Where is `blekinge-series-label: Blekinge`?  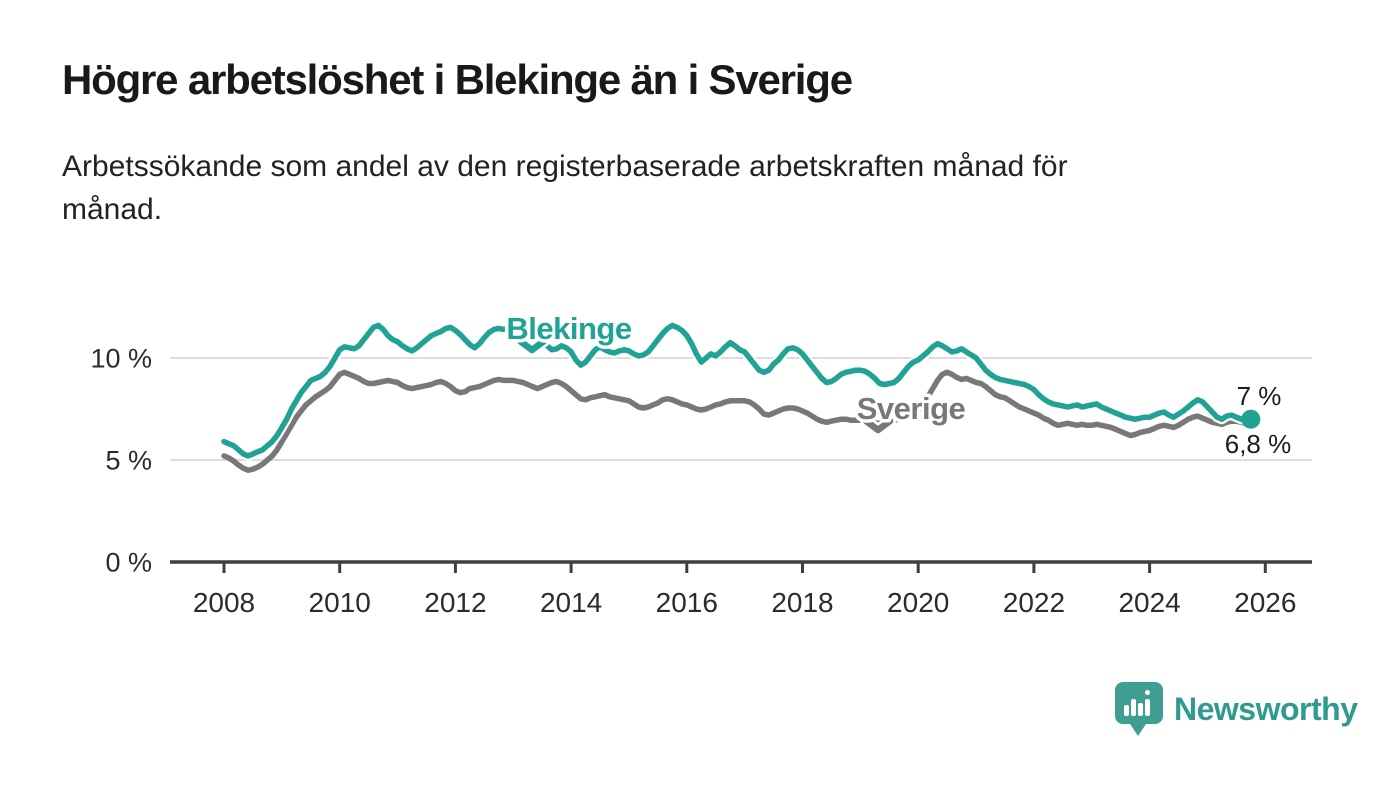 blekinge-series-label: Blekinge is located at coordinates (568, 328).